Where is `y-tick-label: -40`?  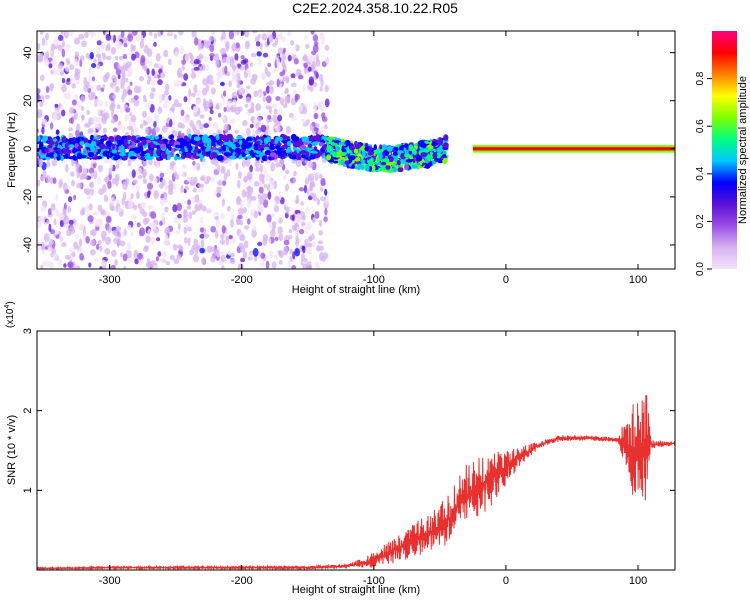 y-tick-label: -40 is located at coordinates (28, 245).